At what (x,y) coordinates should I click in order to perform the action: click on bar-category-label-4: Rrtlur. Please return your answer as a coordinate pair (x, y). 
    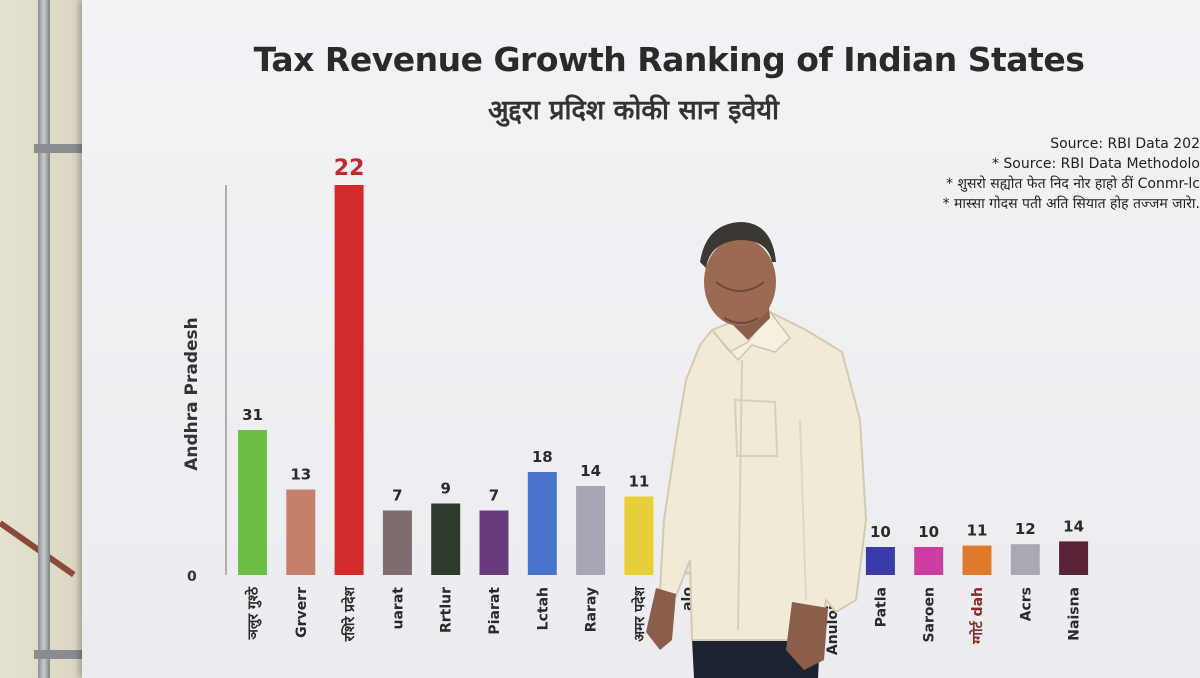
    Looking at the image, I should click on (447, 610).